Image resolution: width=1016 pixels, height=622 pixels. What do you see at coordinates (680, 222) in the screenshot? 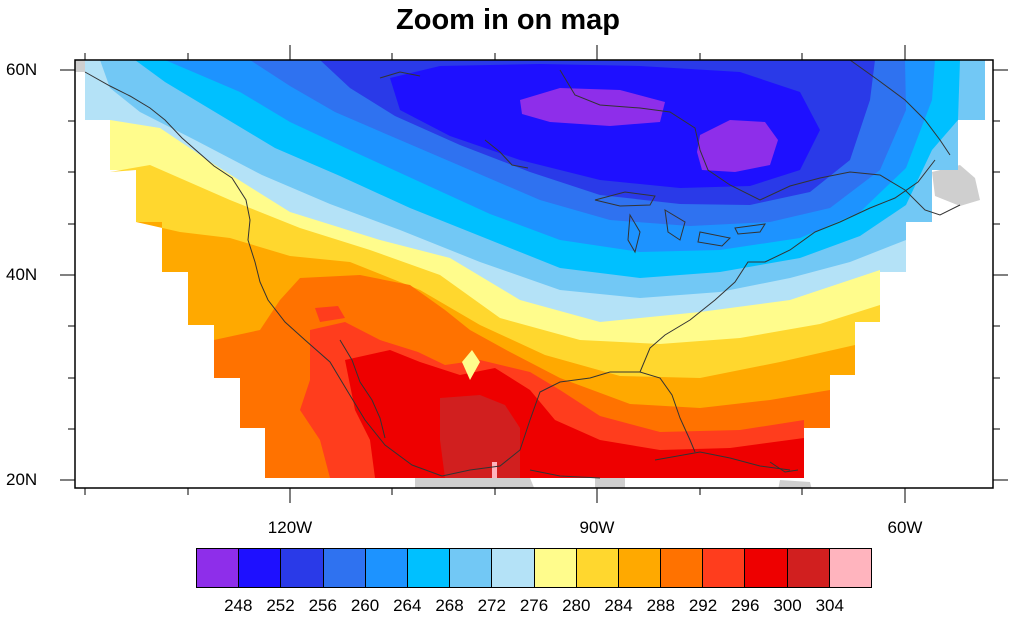
I see `great-lakes` at bounding box center [680, 222].